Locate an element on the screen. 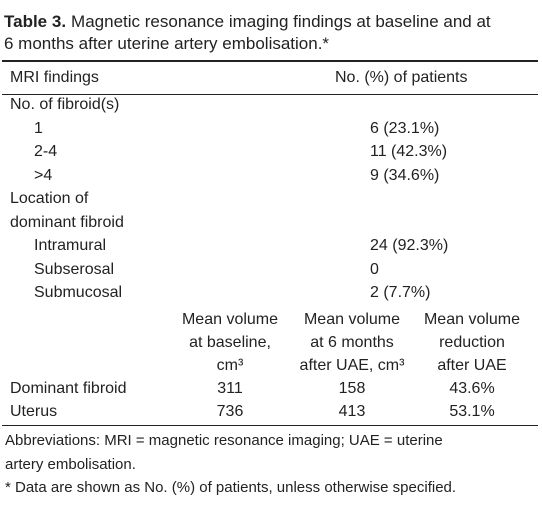 This screenshot has width=542, height=508. top-rule is located at coordinates (270, 61).